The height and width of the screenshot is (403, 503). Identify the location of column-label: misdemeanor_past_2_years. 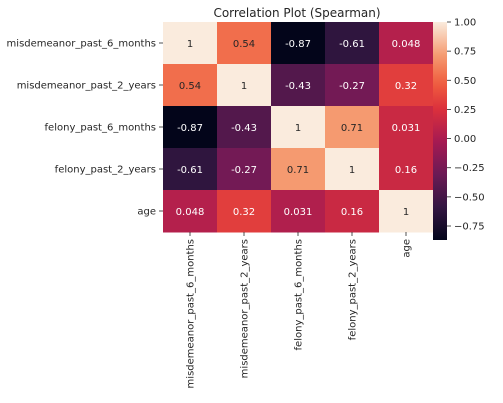
(245, 308).